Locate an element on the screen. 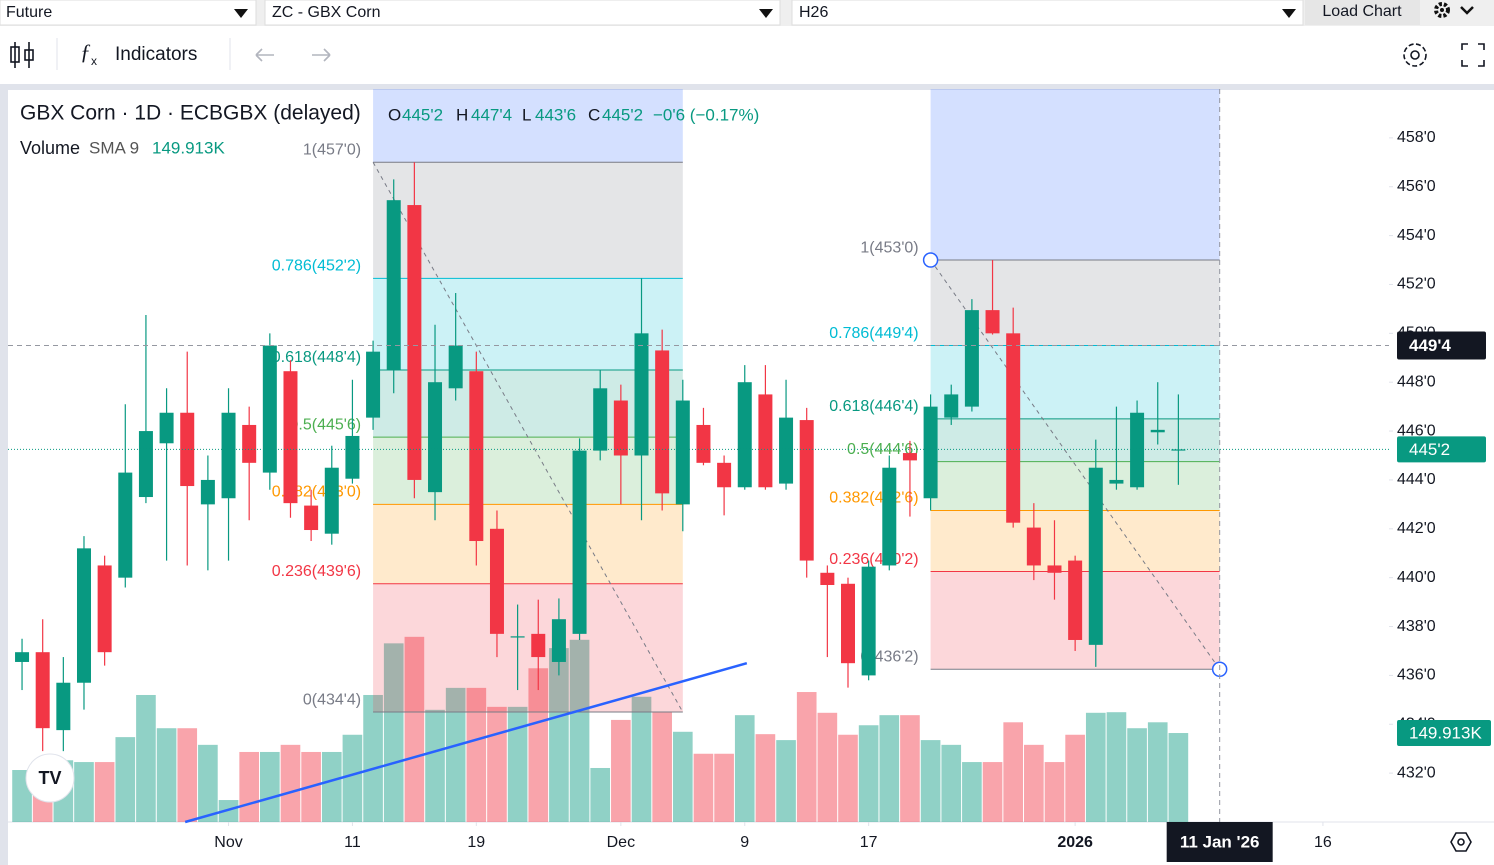 This screenshot has height=865, width=1494. svg-text: TV is located at coordinates (49, 778).